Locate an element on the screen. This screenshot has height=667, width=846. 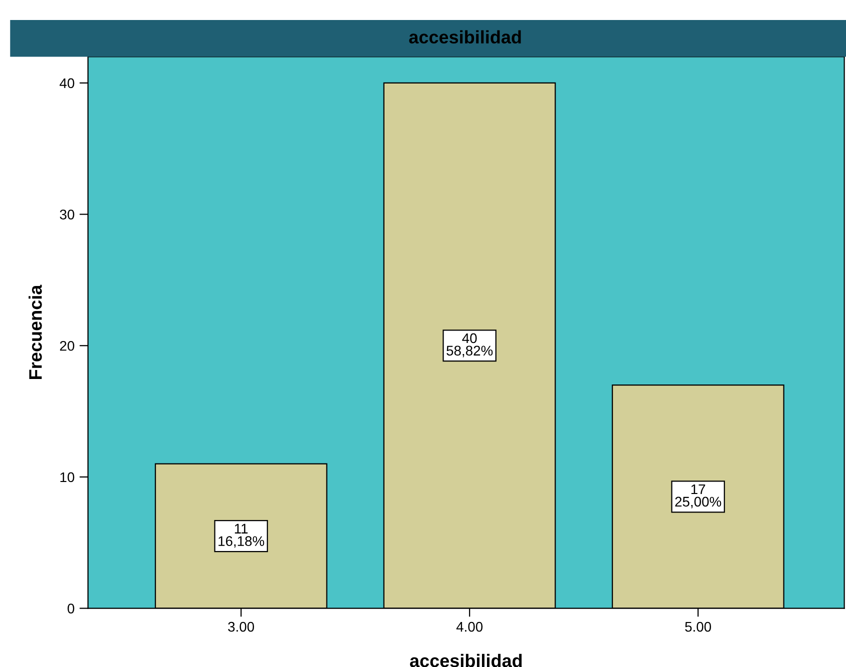
y-tick-label: 0 is located at coordinates (71, 609).